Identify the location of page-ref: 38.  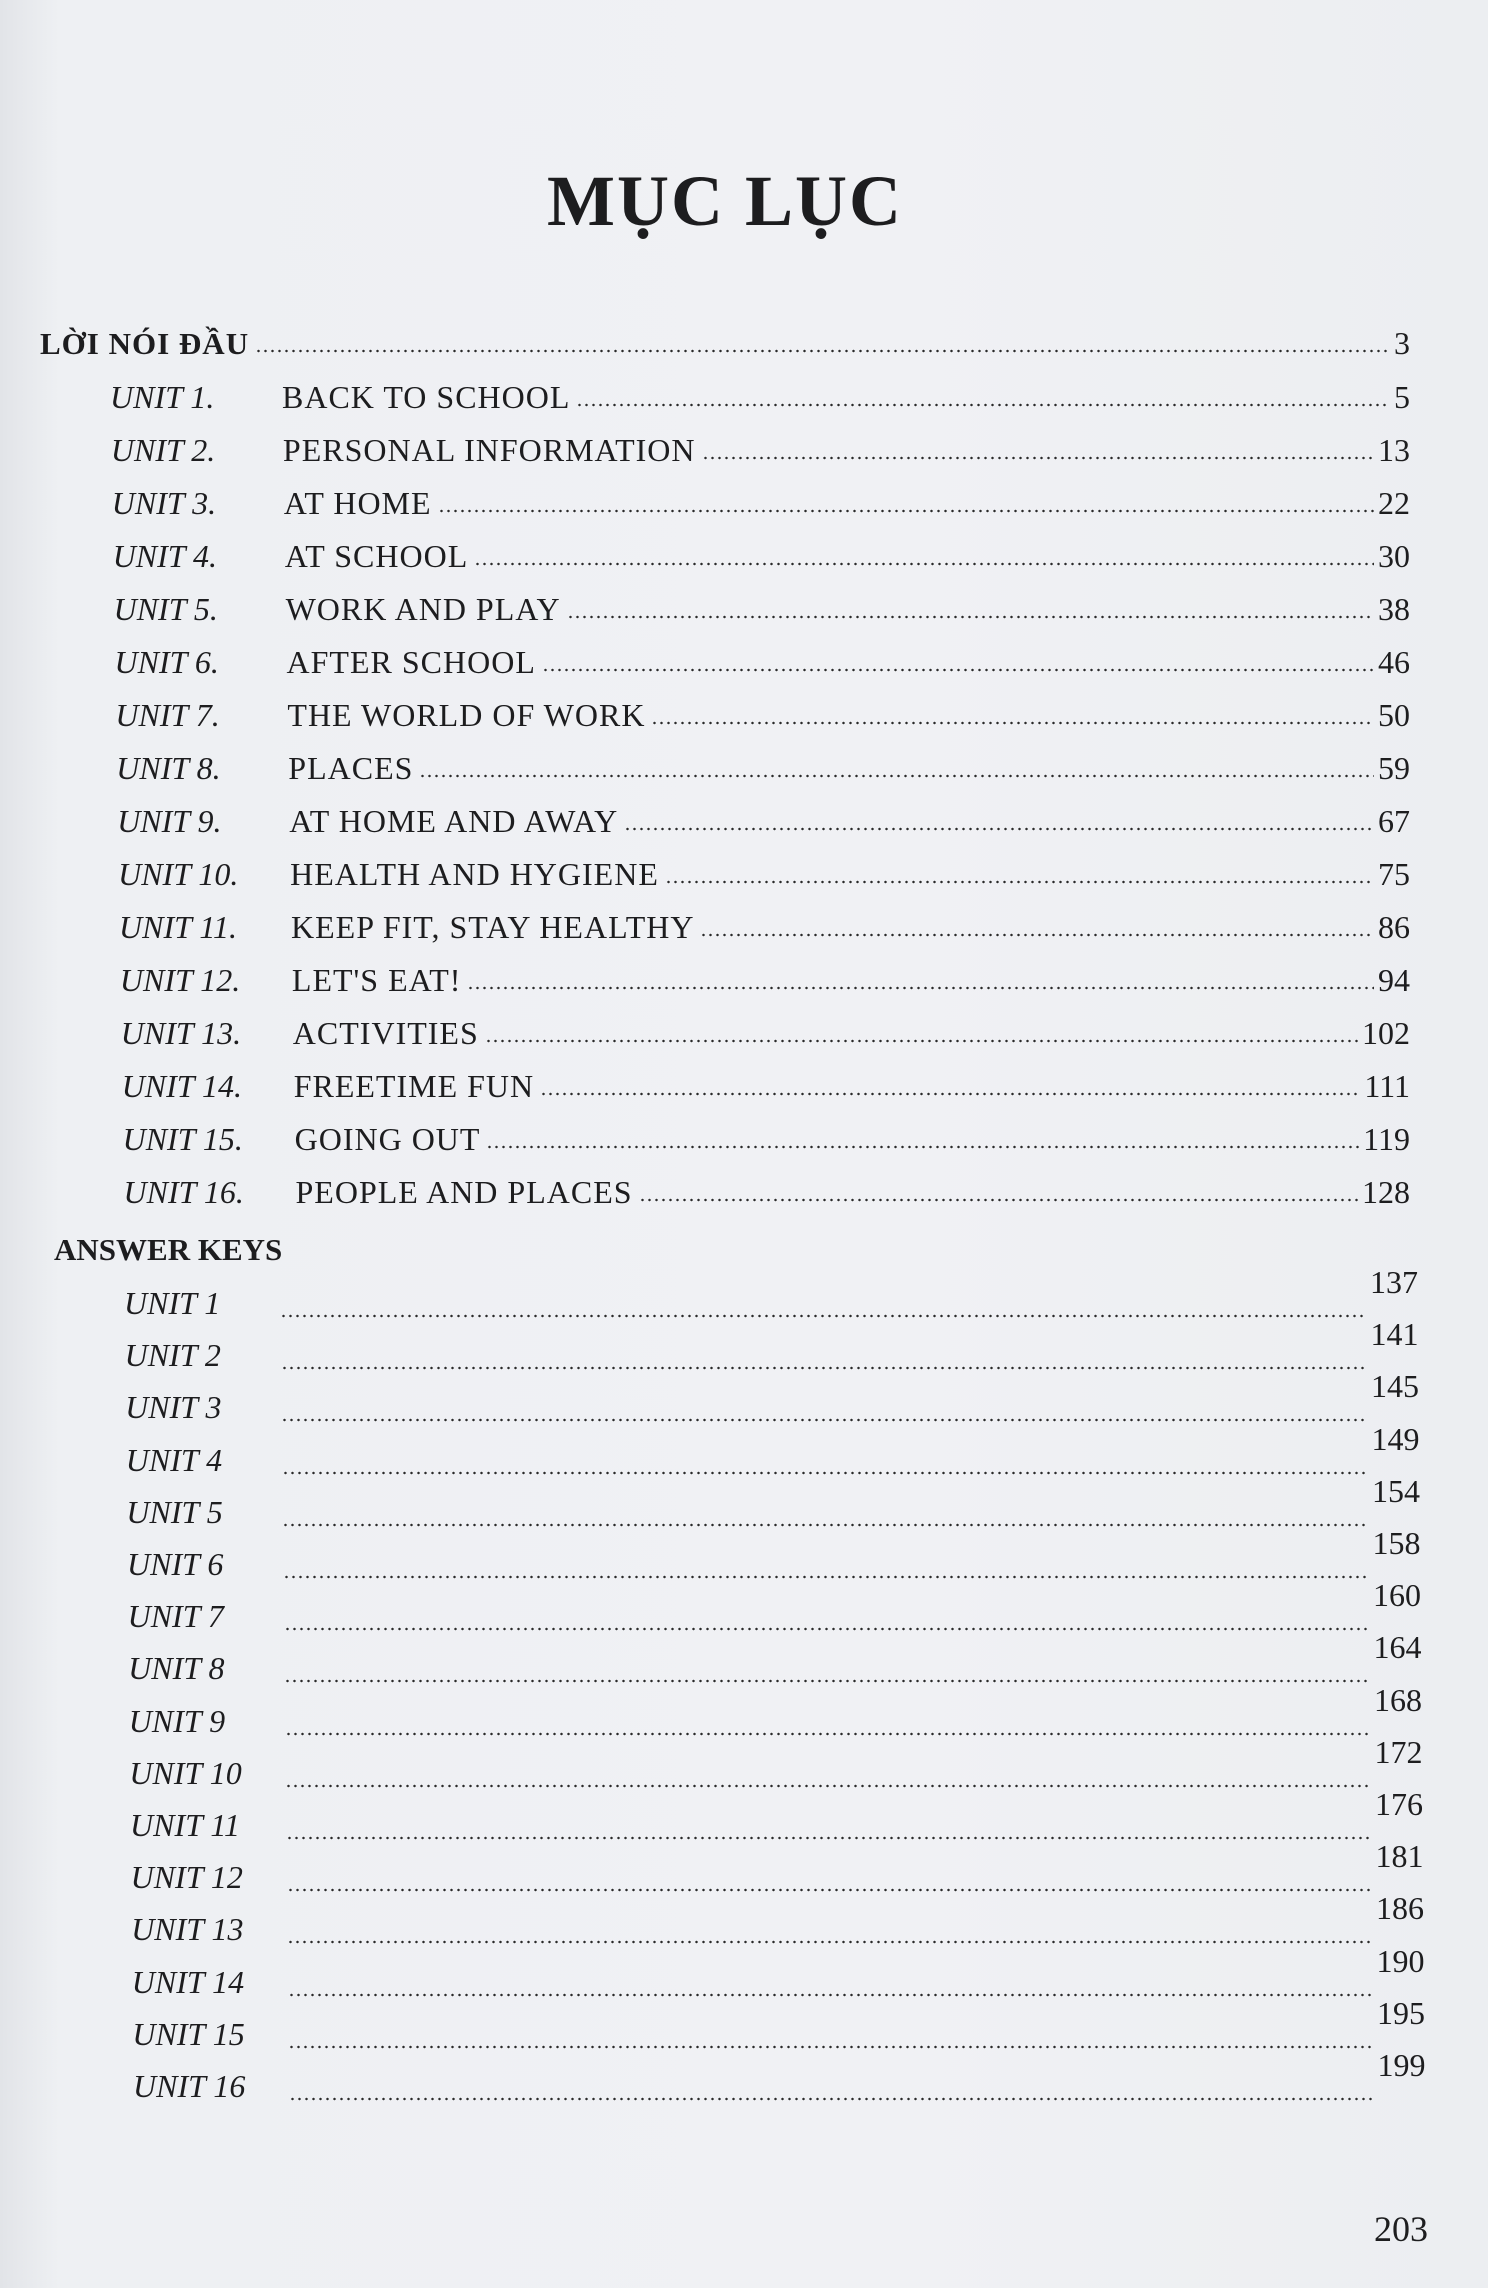
(1393, 609).